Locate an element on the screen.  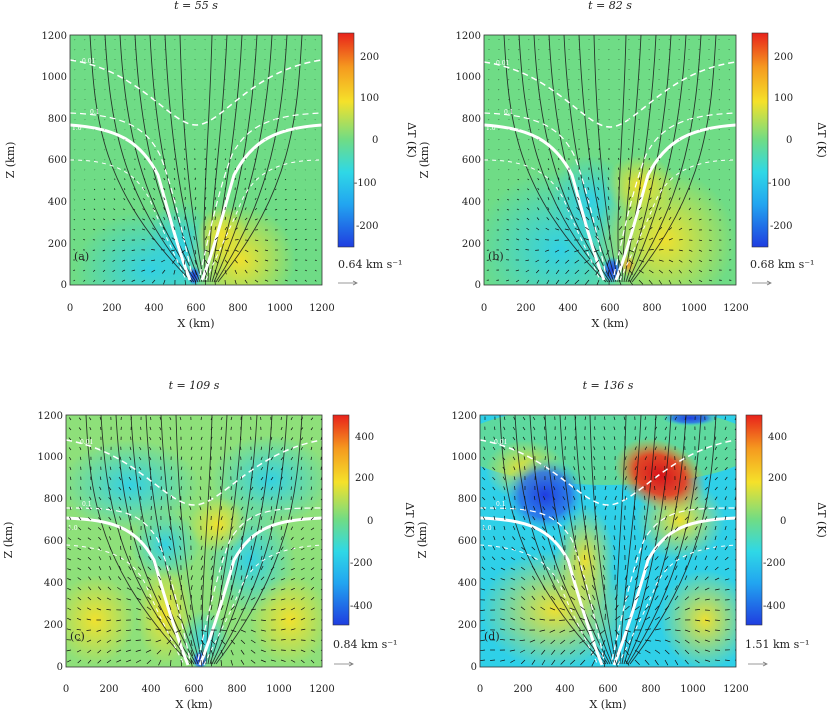
y-tick-label: 400 is located at coordinates (53, 583).